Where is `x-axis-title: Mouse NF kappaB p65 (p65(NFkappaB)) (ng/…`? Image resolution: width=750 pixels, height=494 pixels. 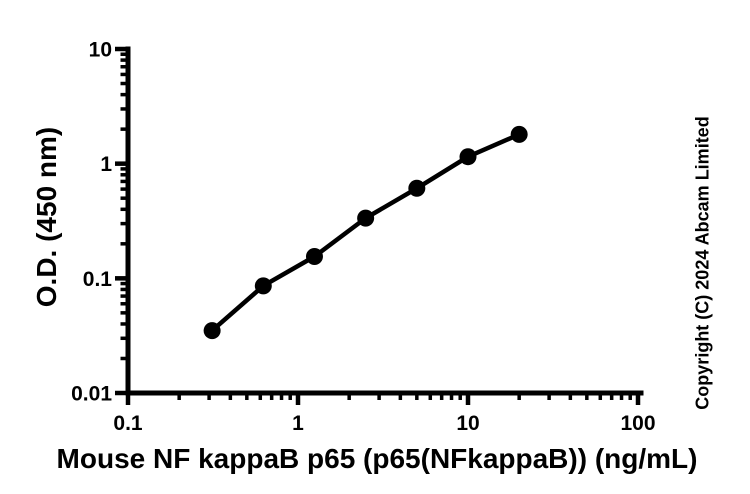
x-axis-title: Mouse NF kappaB p65 (p65(NFkappaB)) (ng/… is located at coordinates (377, 458).